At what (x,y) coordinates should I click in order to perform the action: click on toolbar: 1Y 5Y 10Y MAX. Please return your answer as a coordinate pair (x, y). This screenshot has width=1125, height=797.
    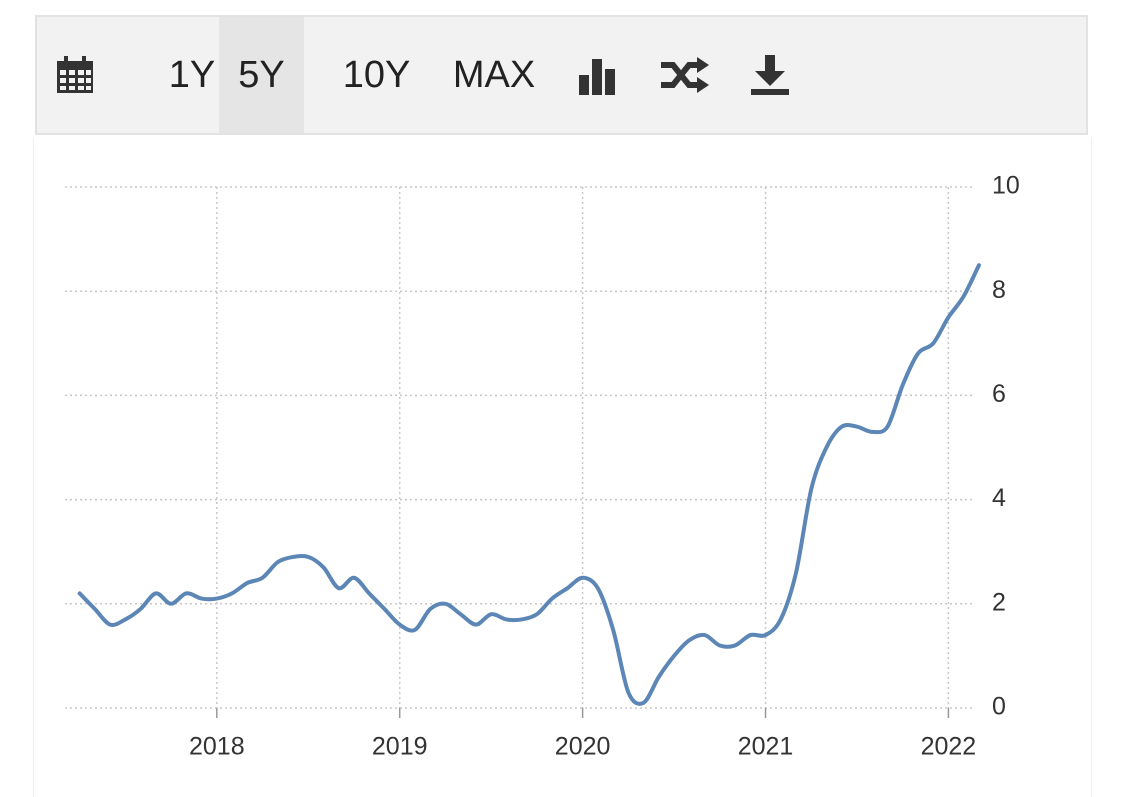
    Looking at the image, I should click on (561, 75).